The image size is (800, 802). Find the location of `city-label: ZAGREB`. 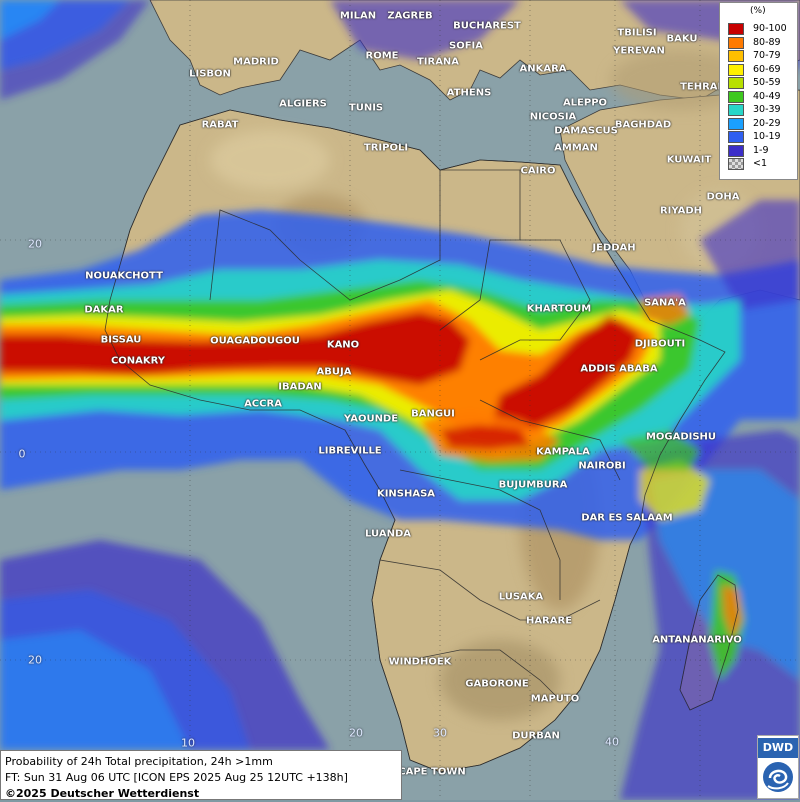

city-label: ZAGREB is located at coordinates (410, 16).